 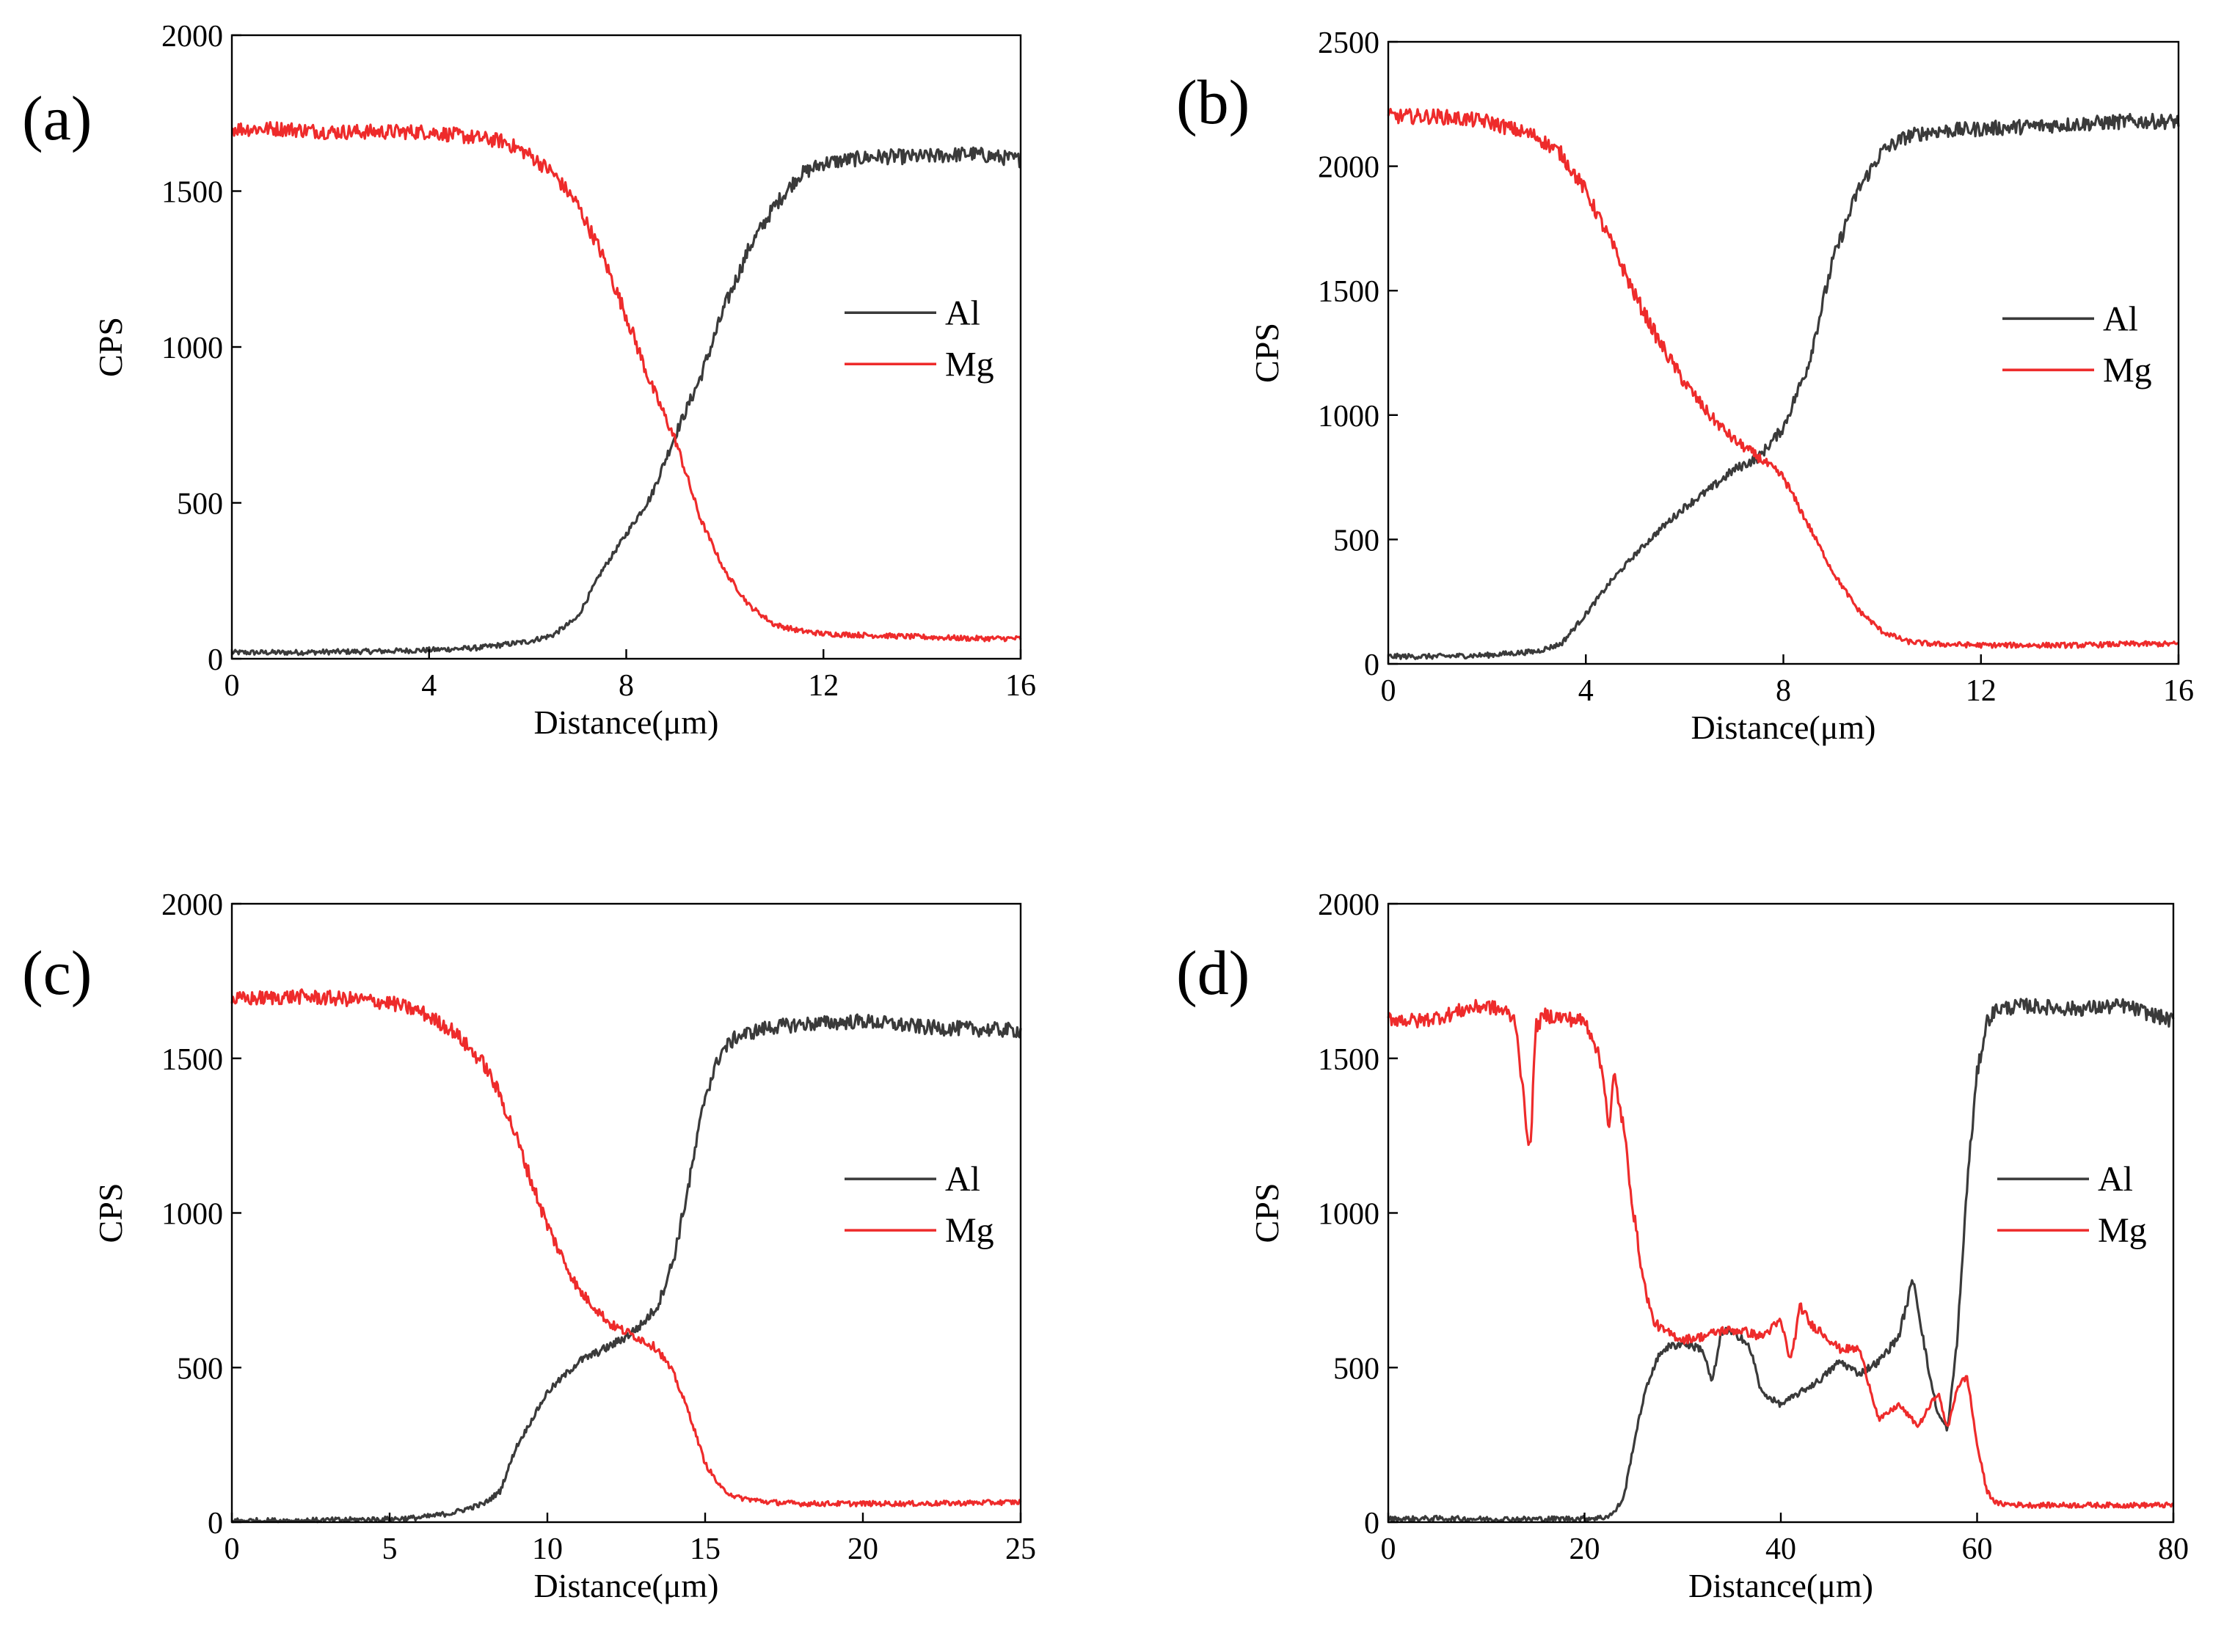 What do you see at coordinates (390, 1549) in the screenshot?
I see `x-tick-label: 5` at bounding box center [390, 1549].